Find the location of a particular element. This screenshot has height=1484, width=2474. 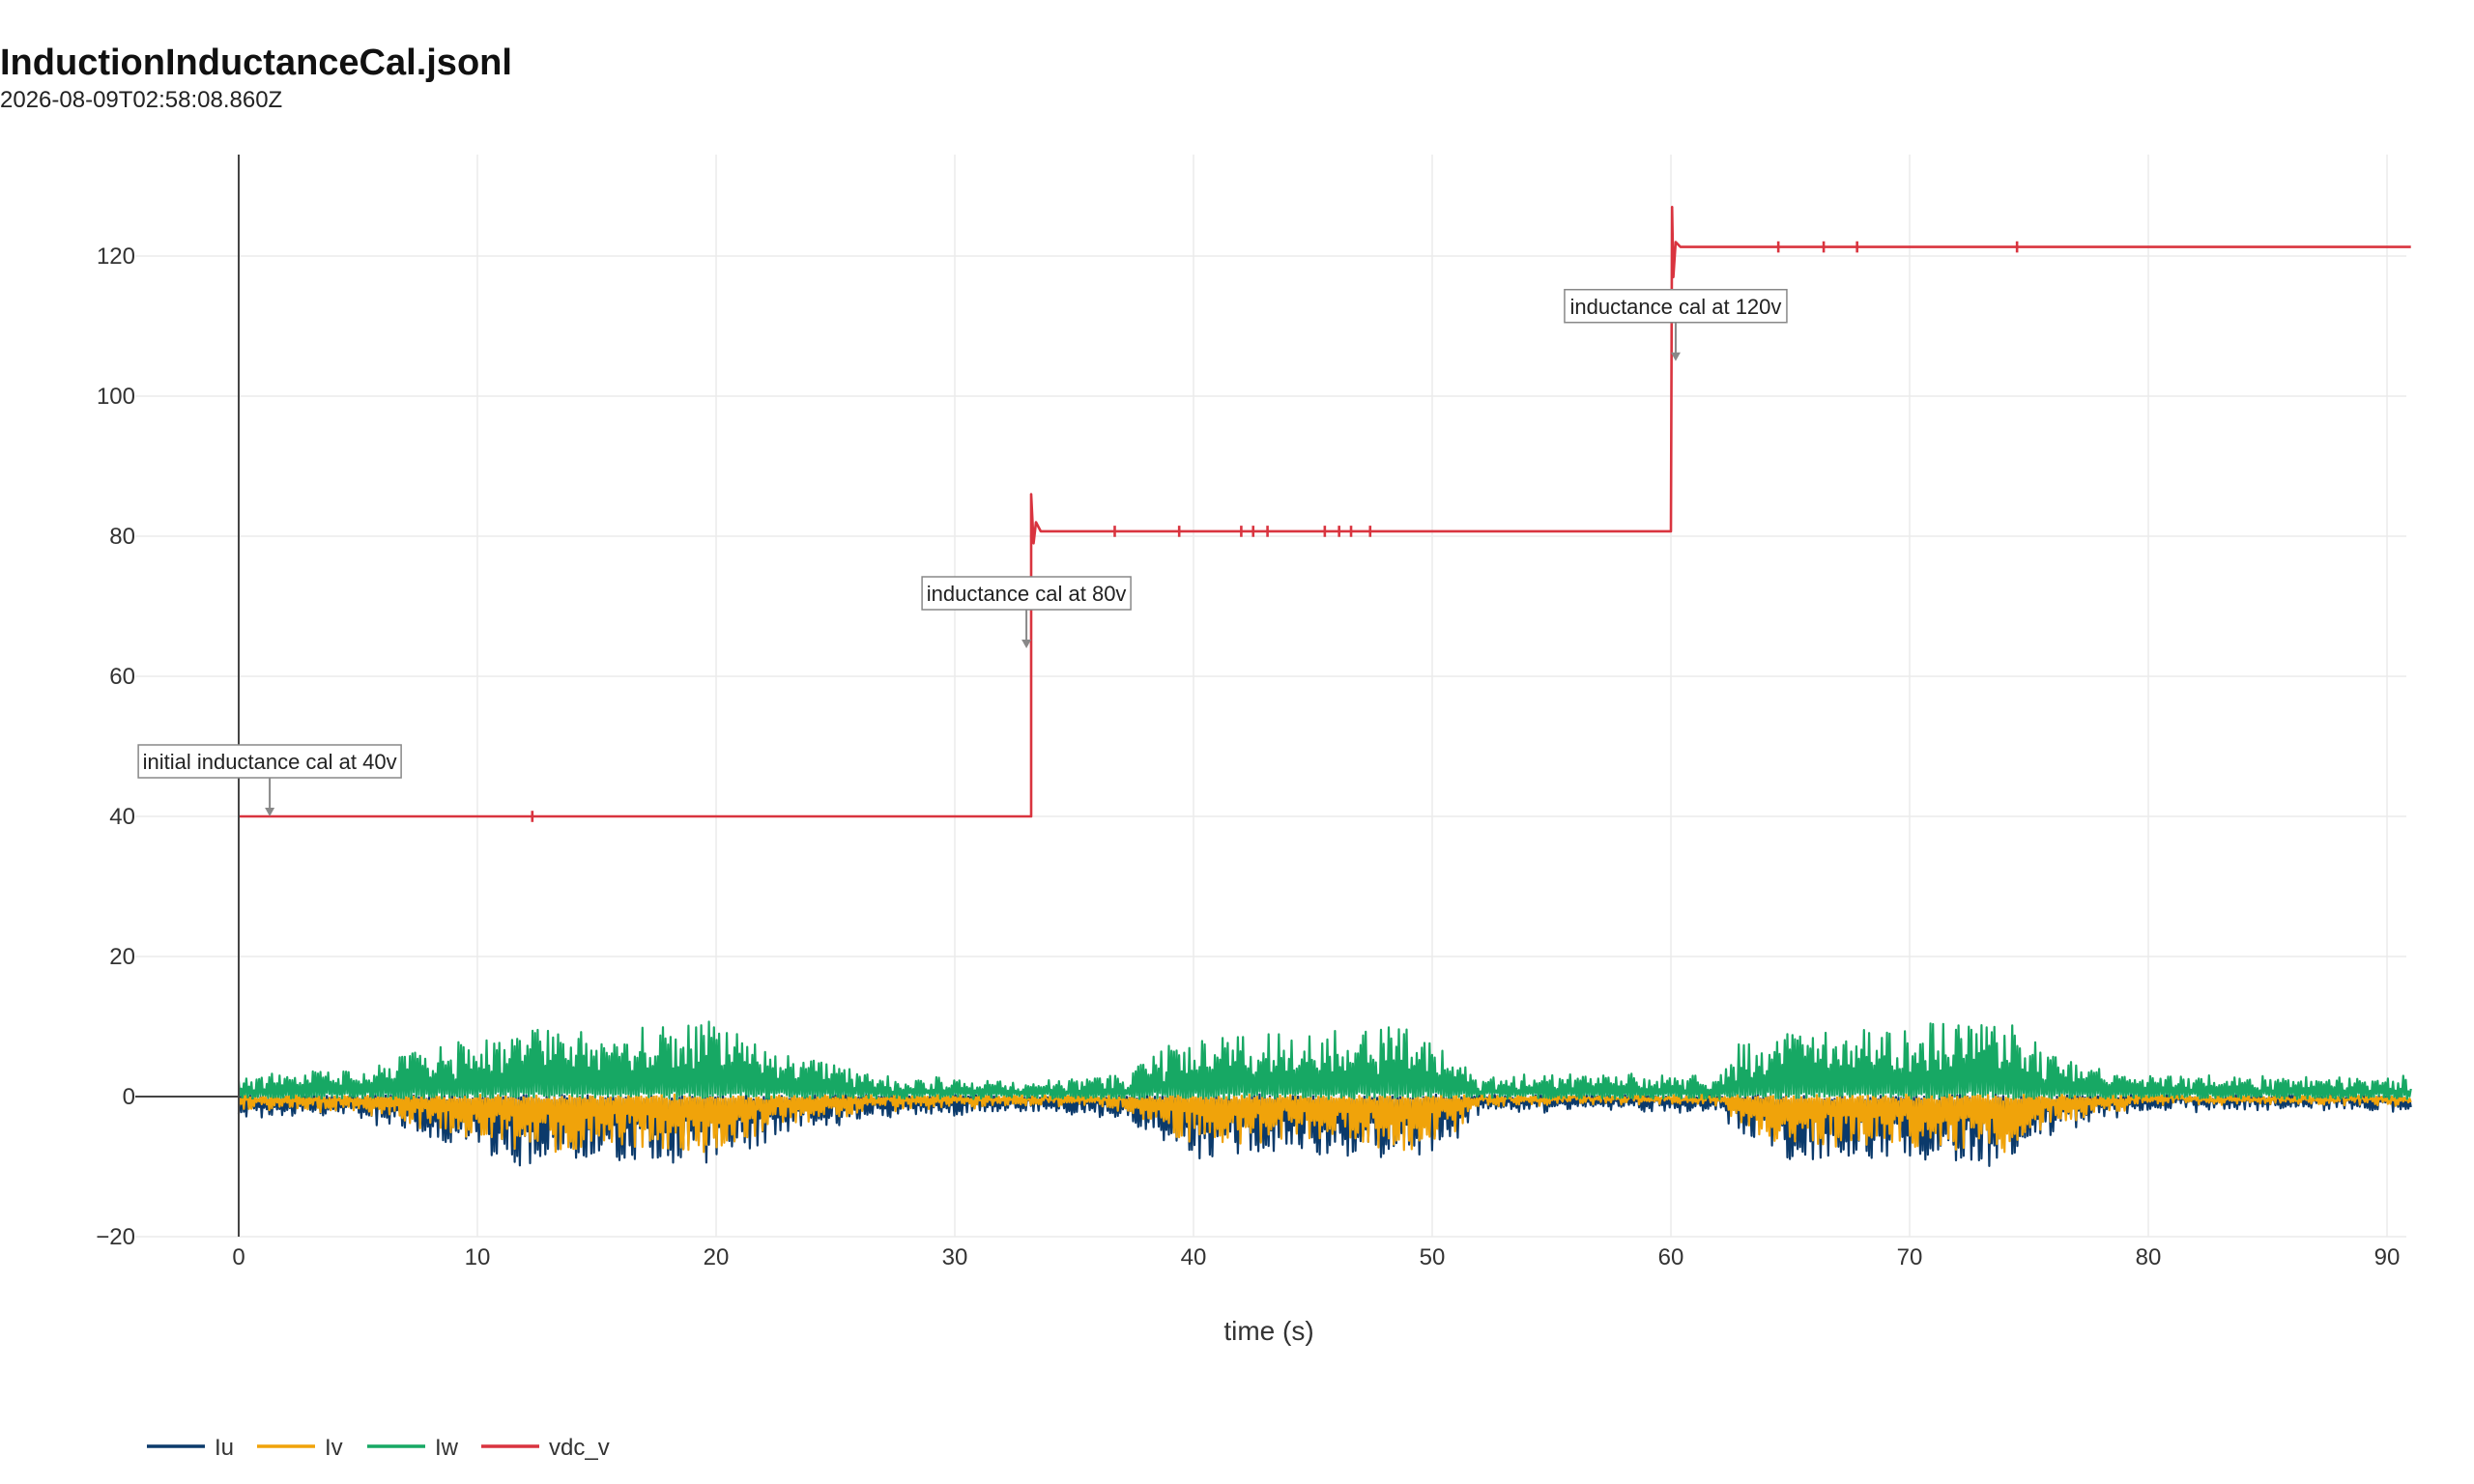

legend-item-iu: Iu is located at coordinates (191, 1448).